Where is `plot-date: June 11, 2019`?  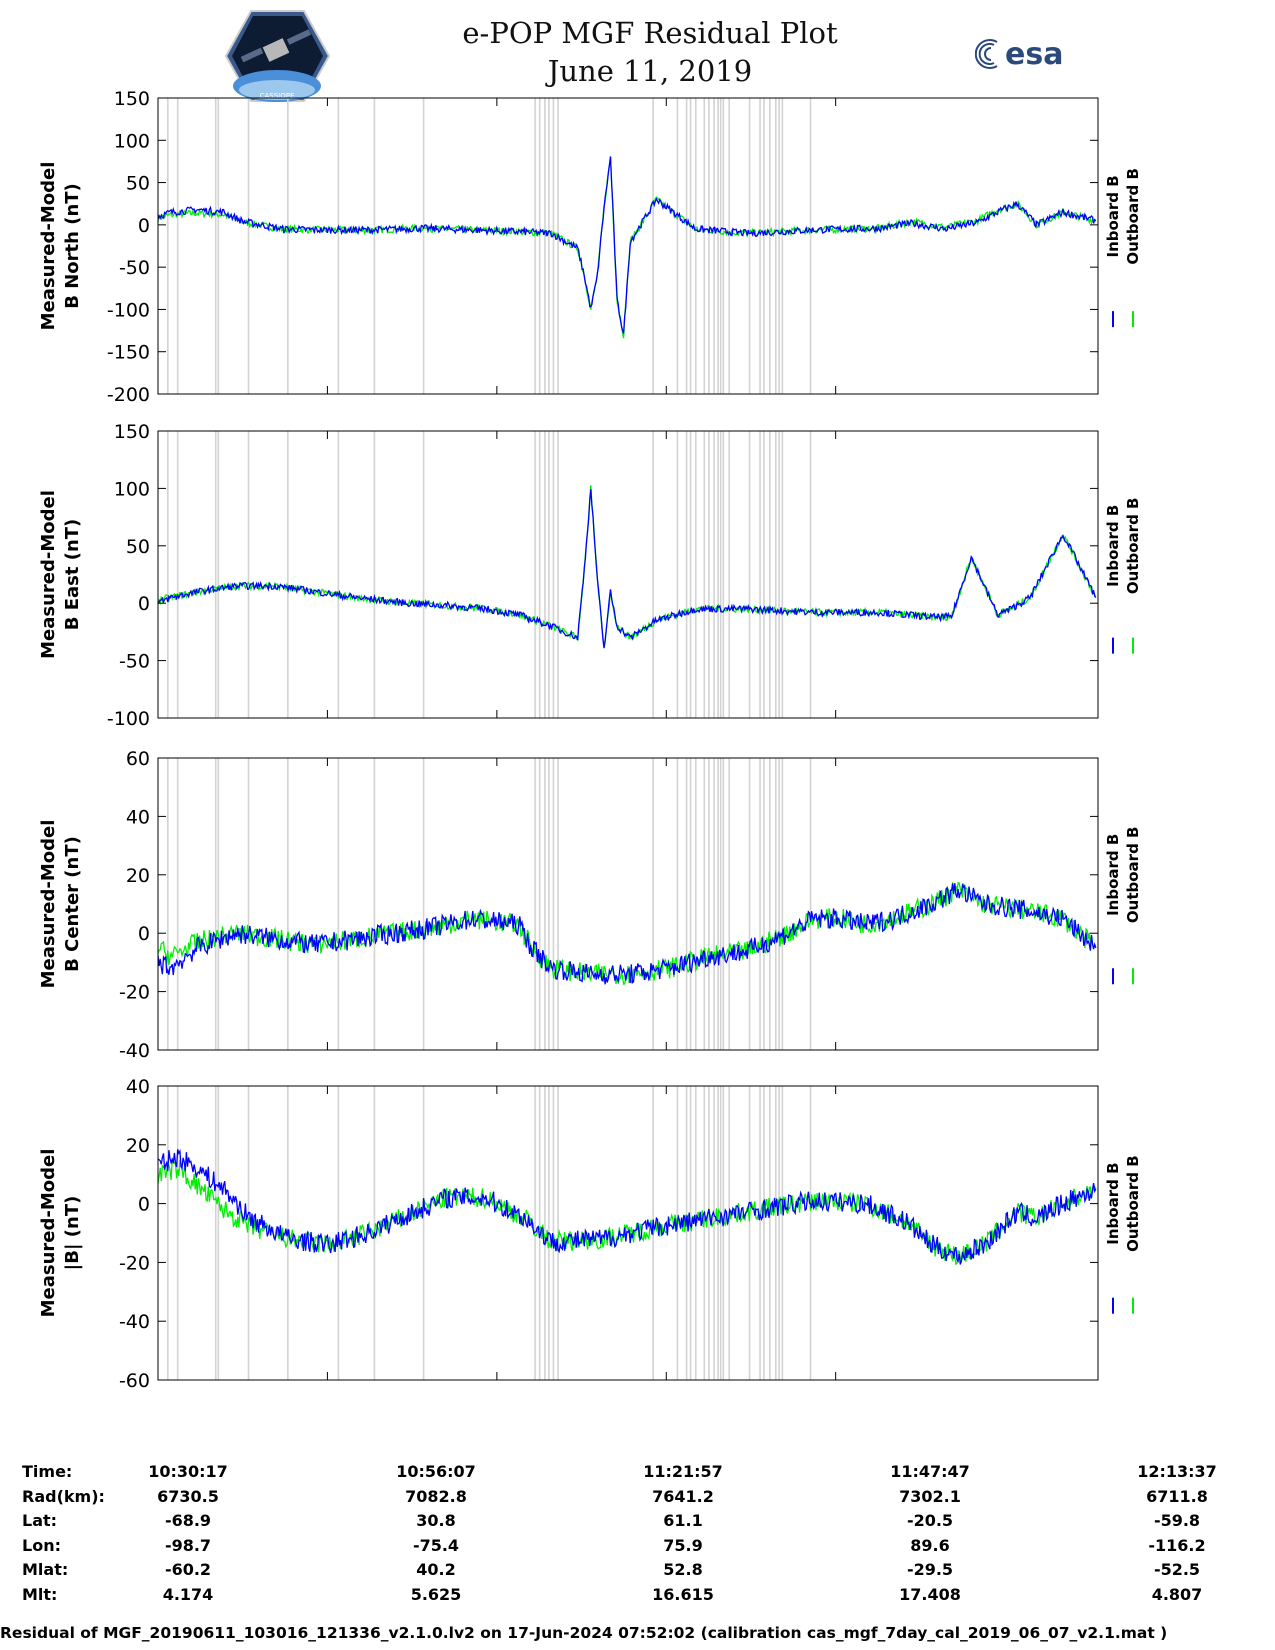
plot-date: June 11, 2019 is located at coordinates (650, 71).